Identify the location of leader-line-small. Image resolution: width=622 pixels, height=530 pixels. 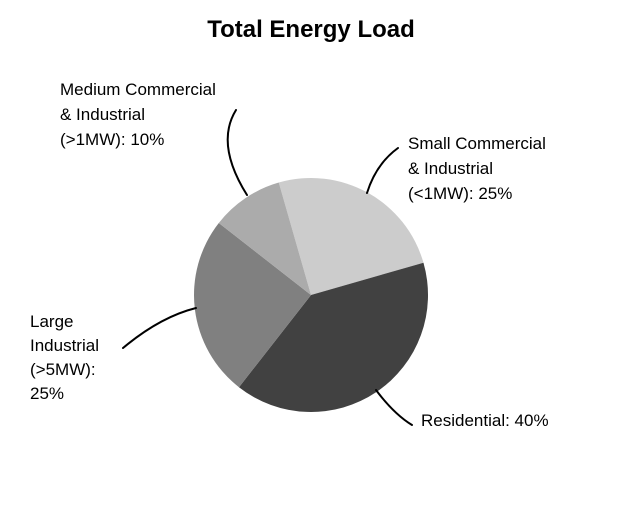
(382, 170).